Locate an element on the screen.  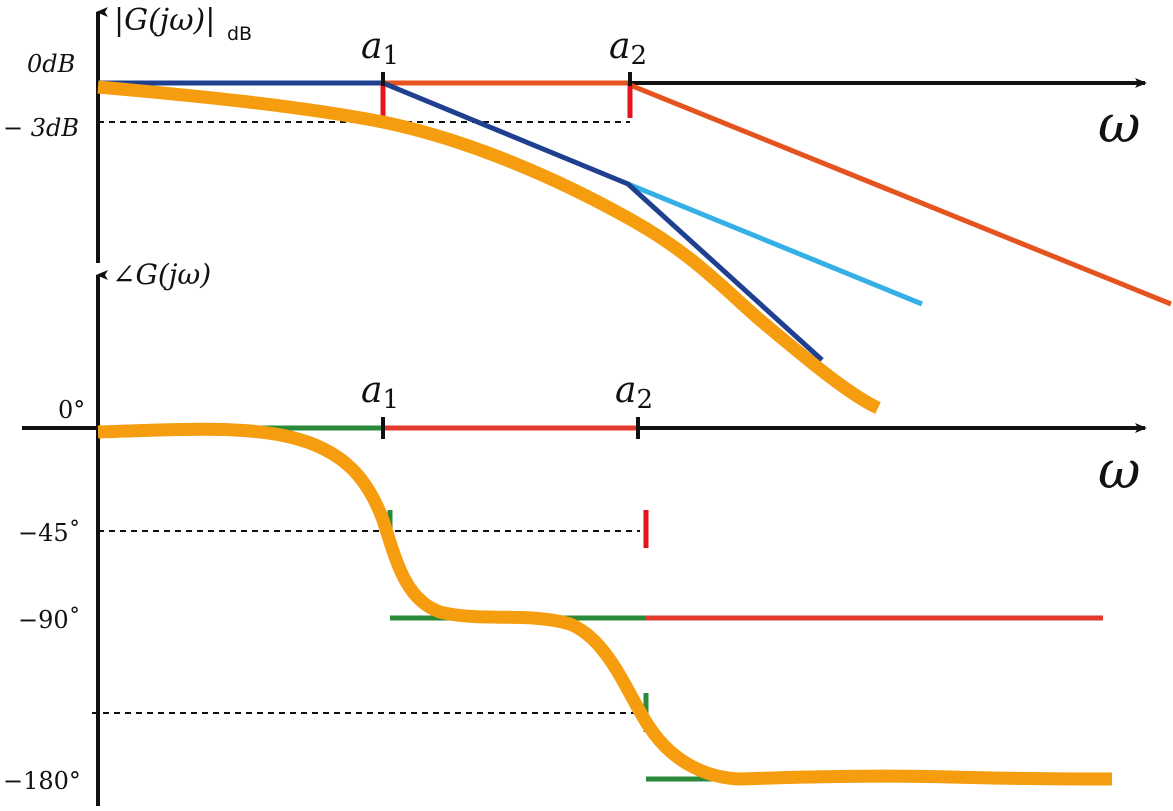
tick-label-minus3db: − 3dB is located at coordinates (41, 128).